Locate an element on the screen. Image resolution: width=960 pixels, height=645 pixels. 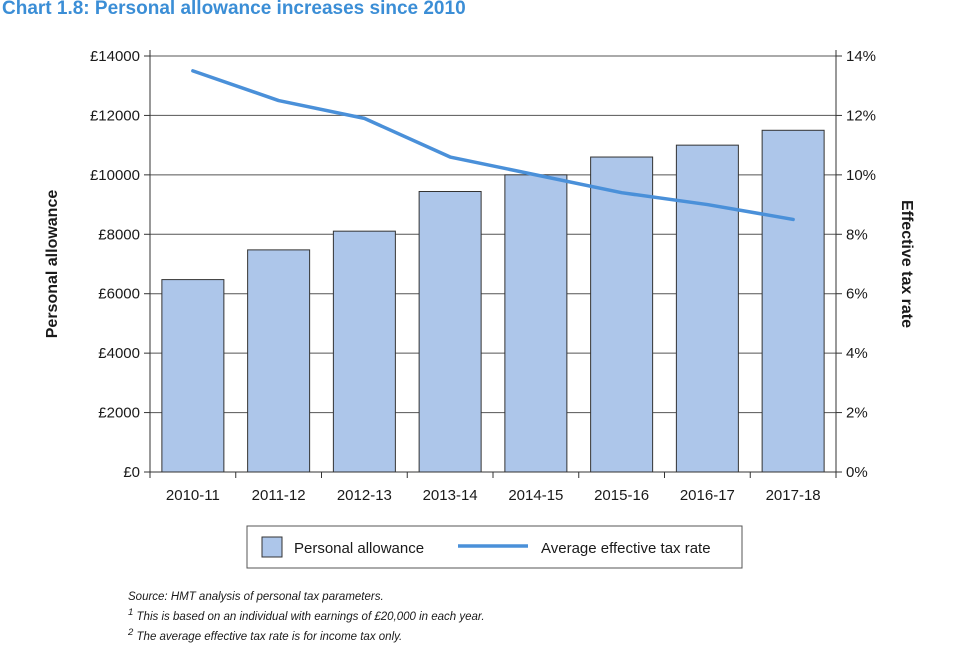
tax-rate-series-line is located at coordinates (493, 145).